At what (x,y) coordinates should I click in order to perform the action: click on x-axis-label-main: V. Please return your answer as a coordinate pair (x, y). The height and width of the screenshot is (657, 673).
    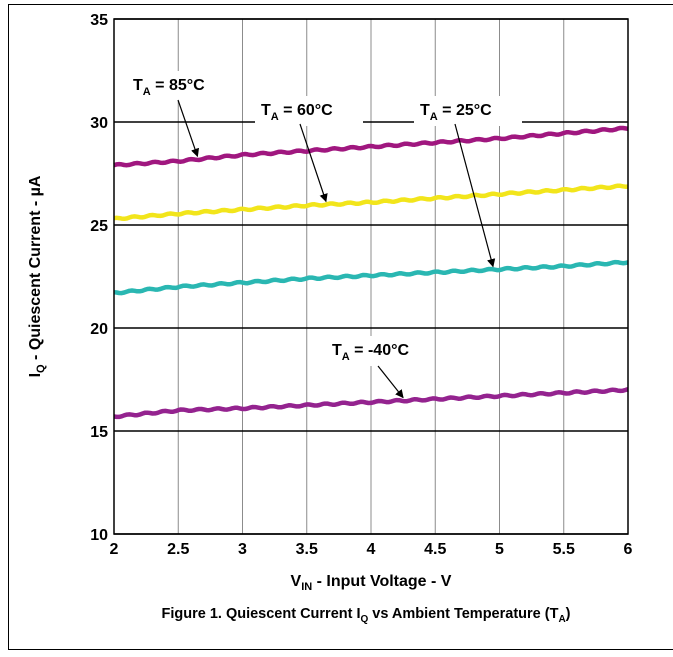
    Looking at the image, I should click on (296, 581).